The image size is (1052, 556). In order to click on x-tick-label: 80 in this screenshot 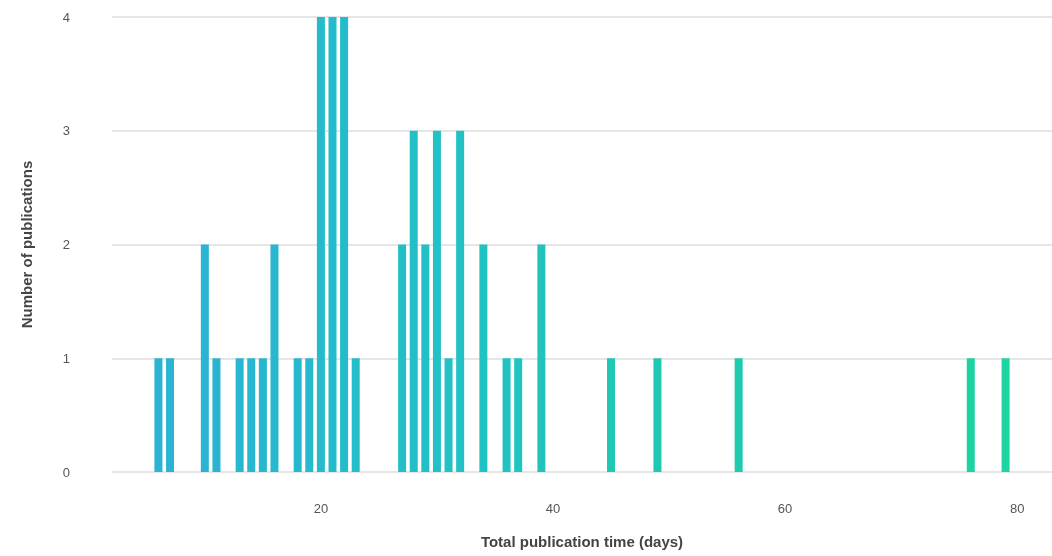, I will do `click(1017, 508)`.